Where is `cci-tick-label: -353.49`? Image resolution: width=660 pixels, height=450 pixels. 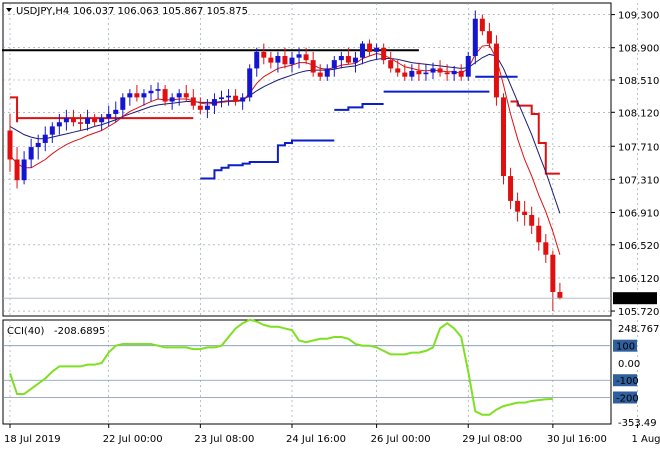
cci-tick-label: -353.49 is located at coordinates (637, 423).